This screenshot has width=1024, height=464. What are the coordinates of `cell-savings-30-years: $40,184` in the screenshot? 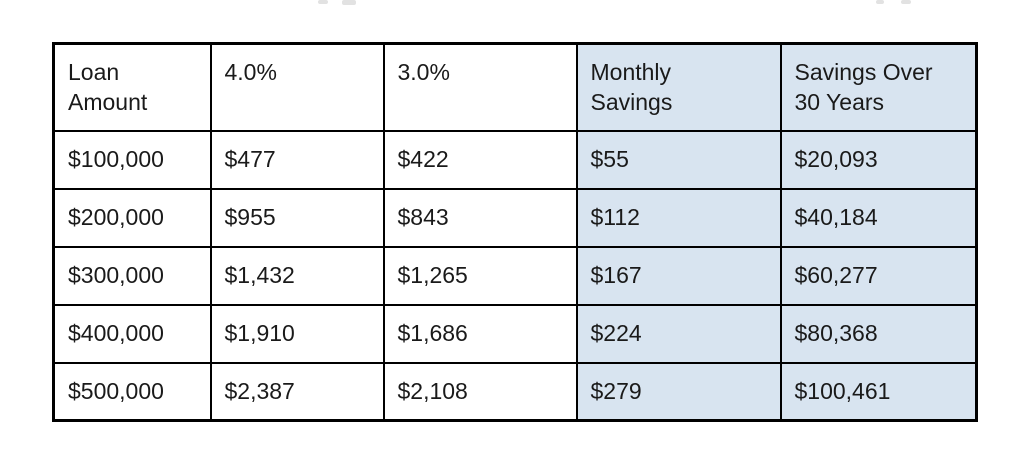 It's located at (878, 217).